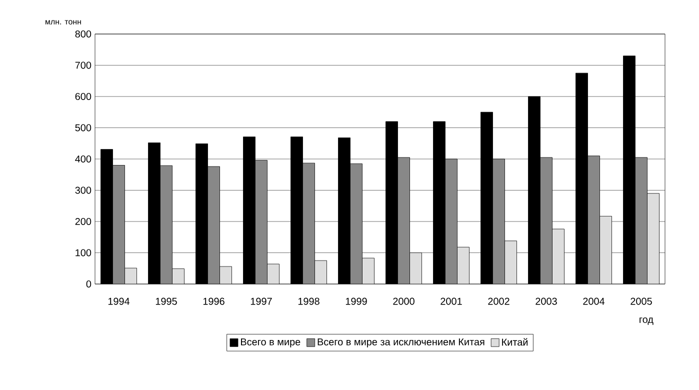 The height and width of the screenshot is (390, 699). Describe the element at coordinates (83, 190) in the screenshot. I see `y-tick-label: 300` at that location.